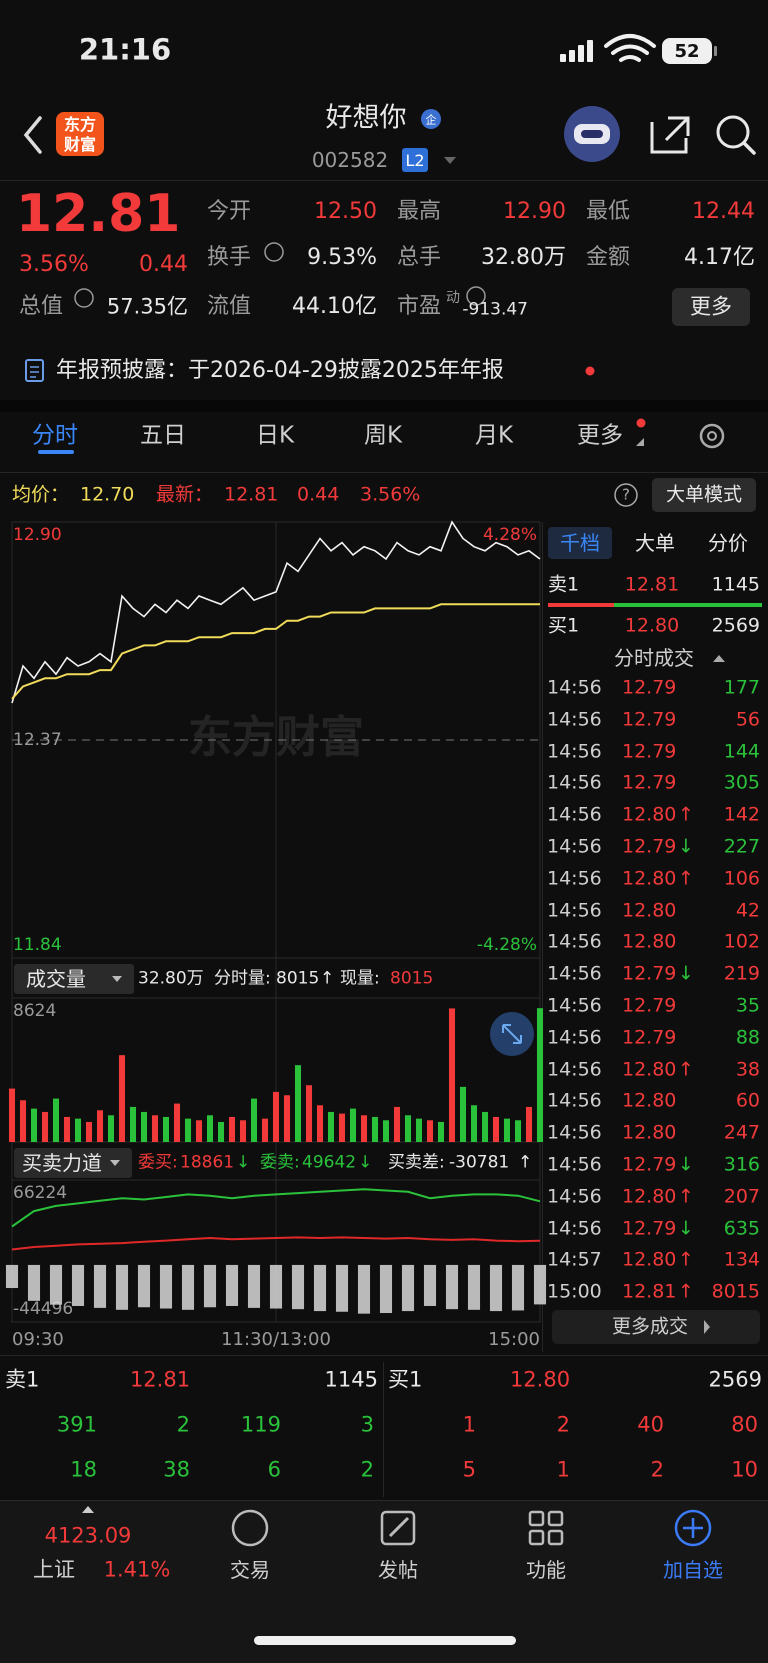 The height and width of the screenshot is (1663, 768). I want to click on dropdown-icon, so click(450, 160).